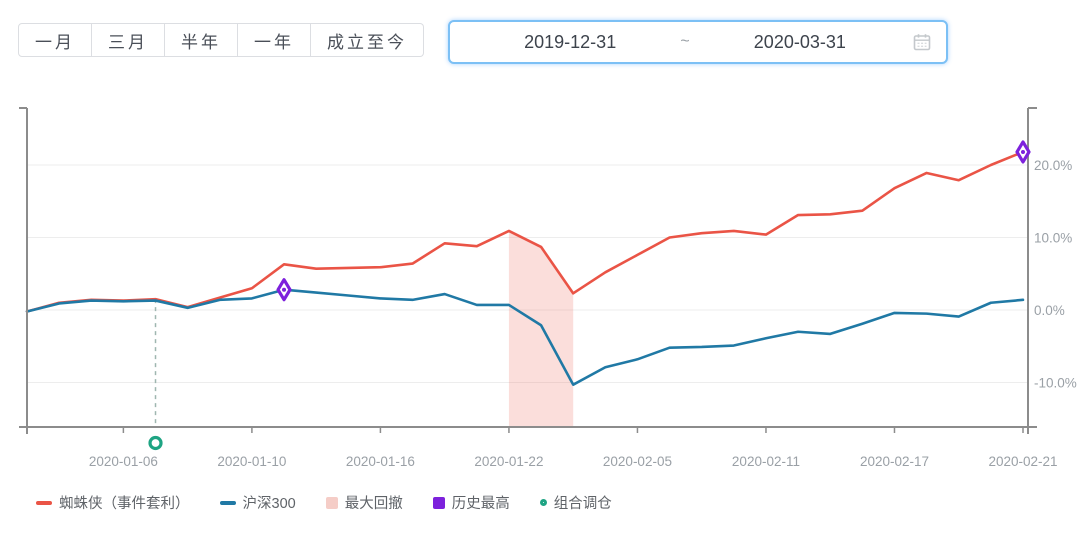 The height and width of the screenshot is (536, 1080). I want to click on legend-label: 最大回撤, so click(373, 504).